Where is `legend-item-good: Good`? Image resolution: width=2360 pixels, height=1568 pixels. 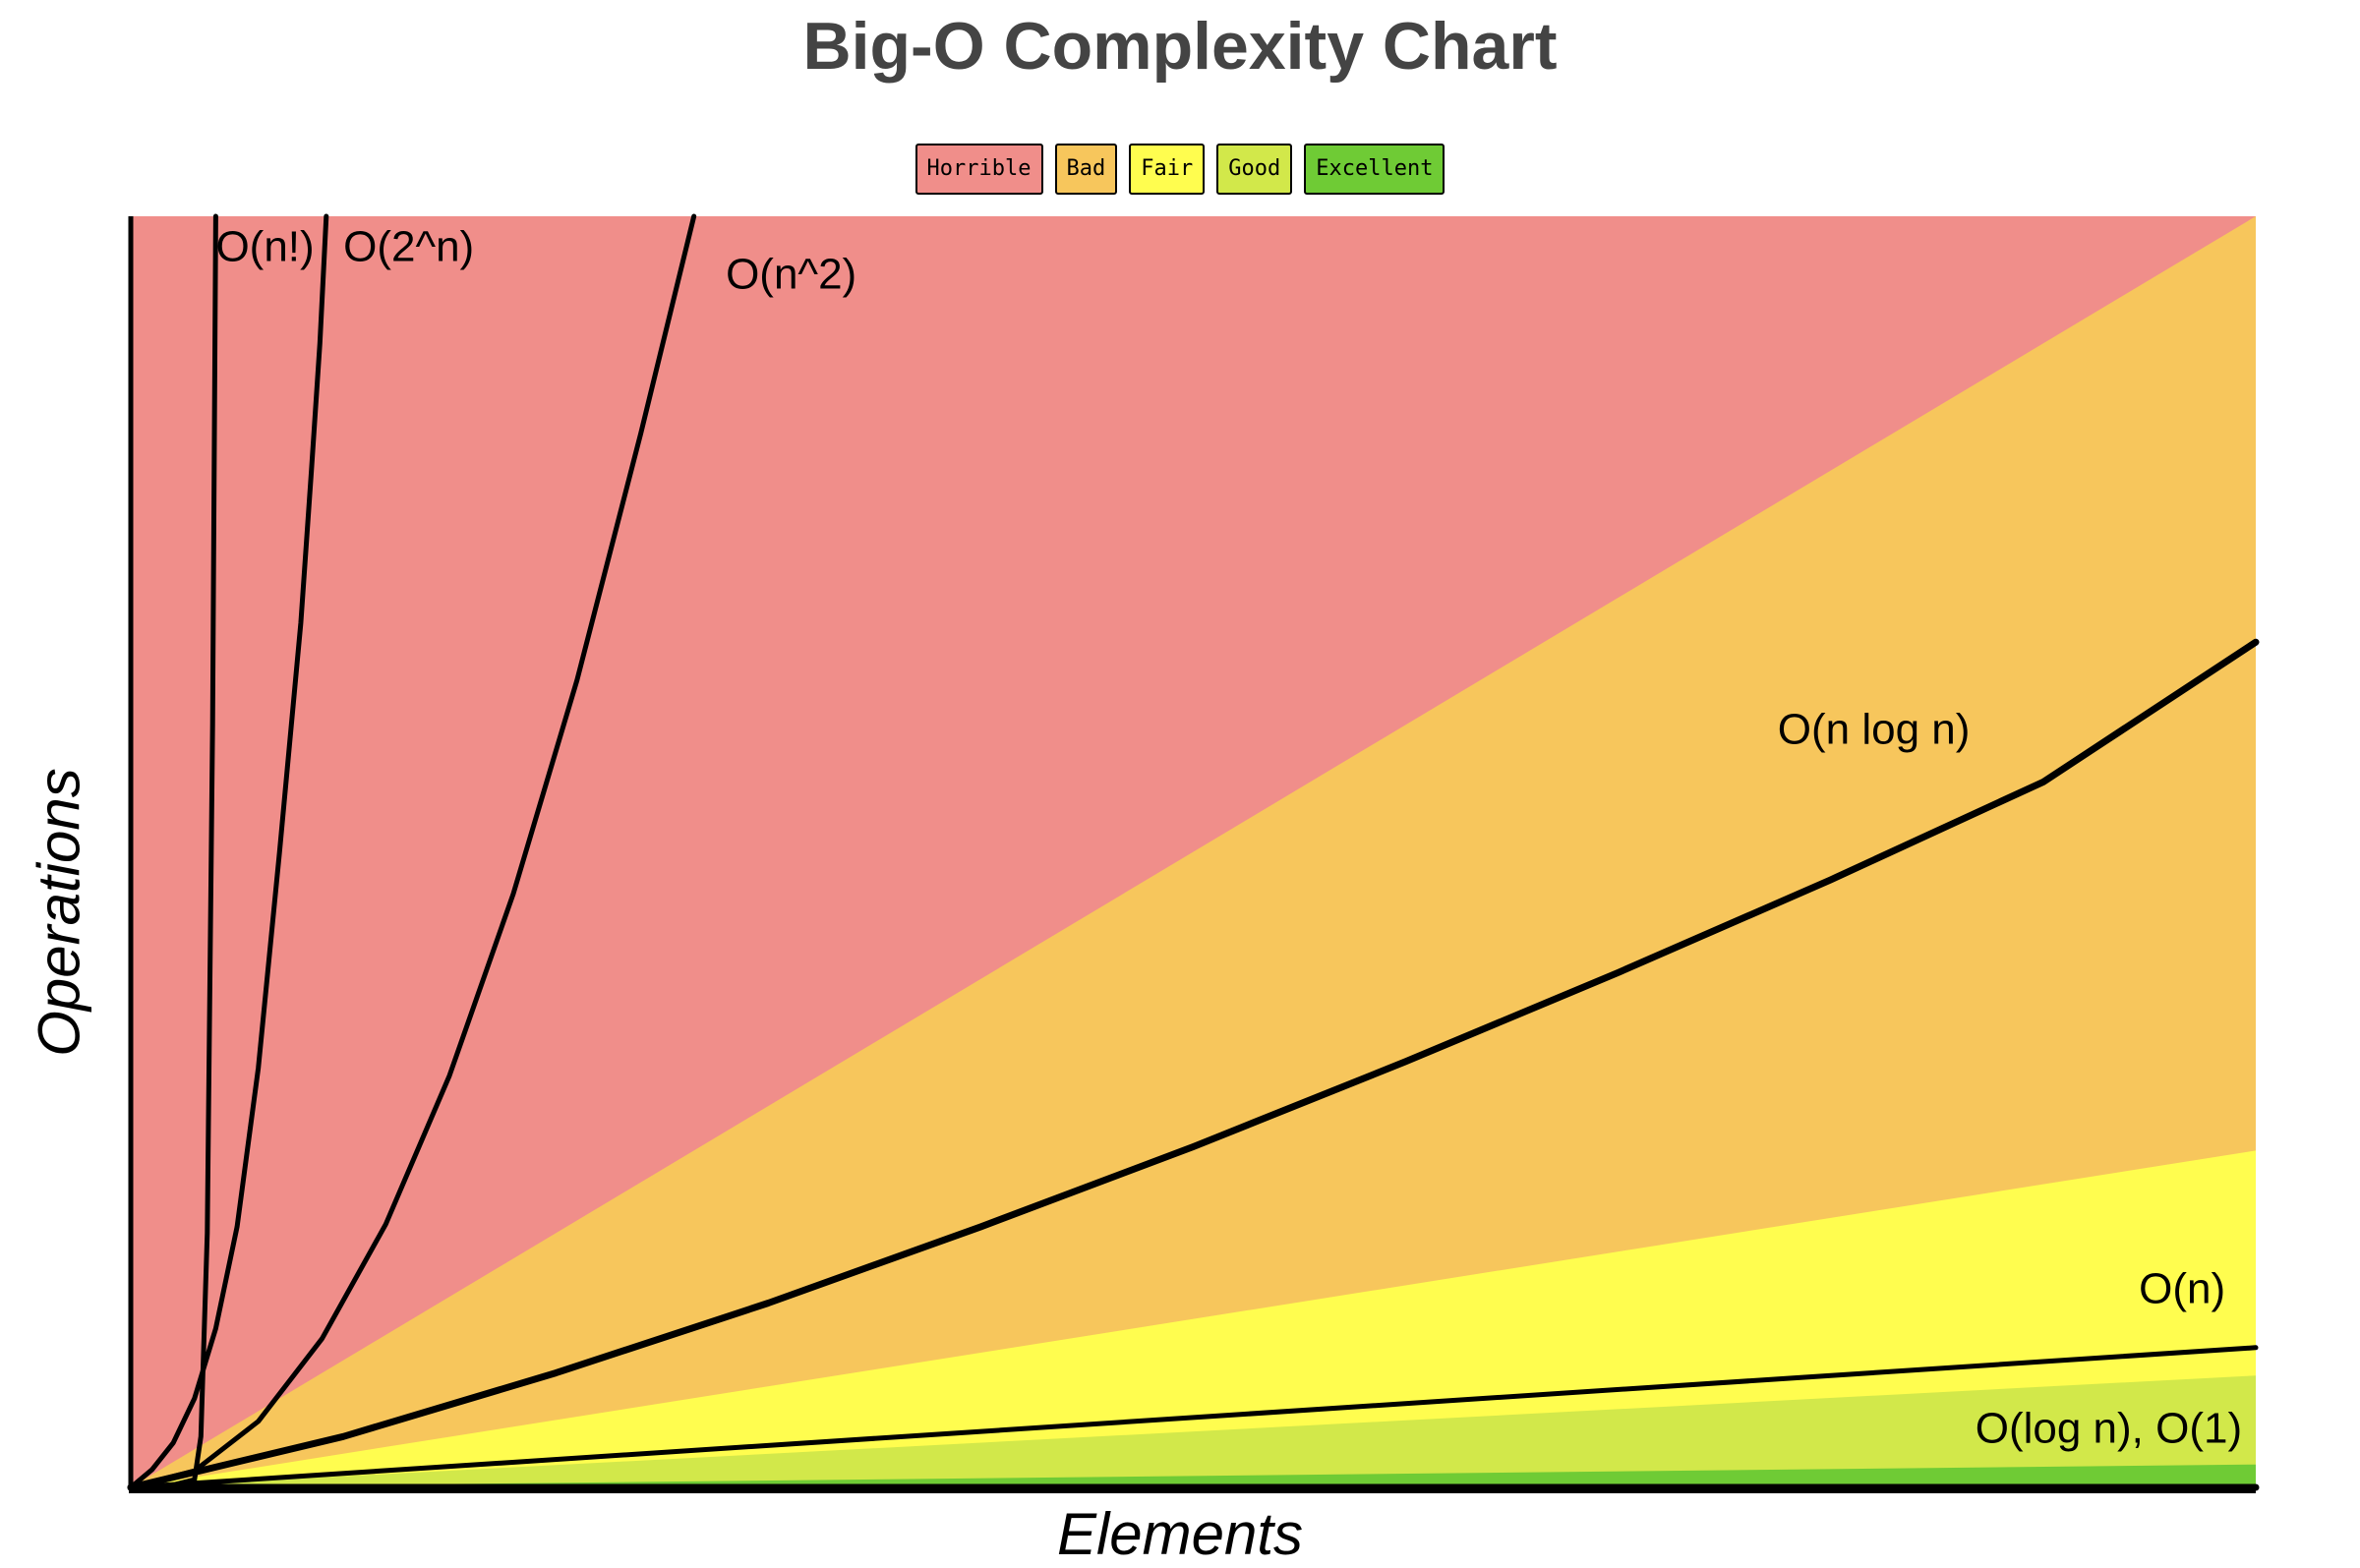
legend-item-good: Good is located at coordinates (1254, 169).